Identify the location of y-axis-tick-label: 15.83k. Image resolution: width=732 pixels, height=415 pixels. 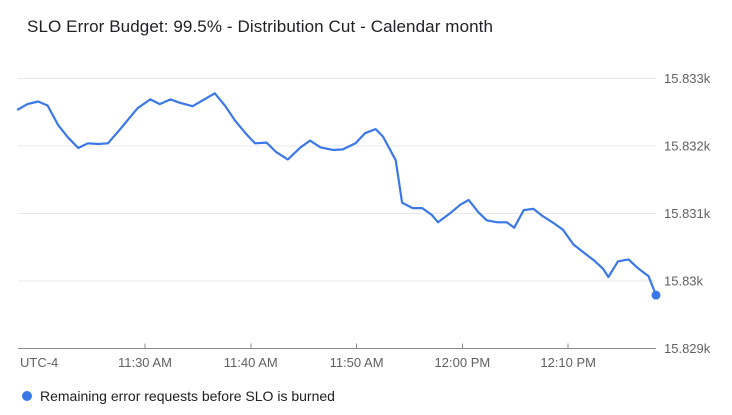
(684, 281).